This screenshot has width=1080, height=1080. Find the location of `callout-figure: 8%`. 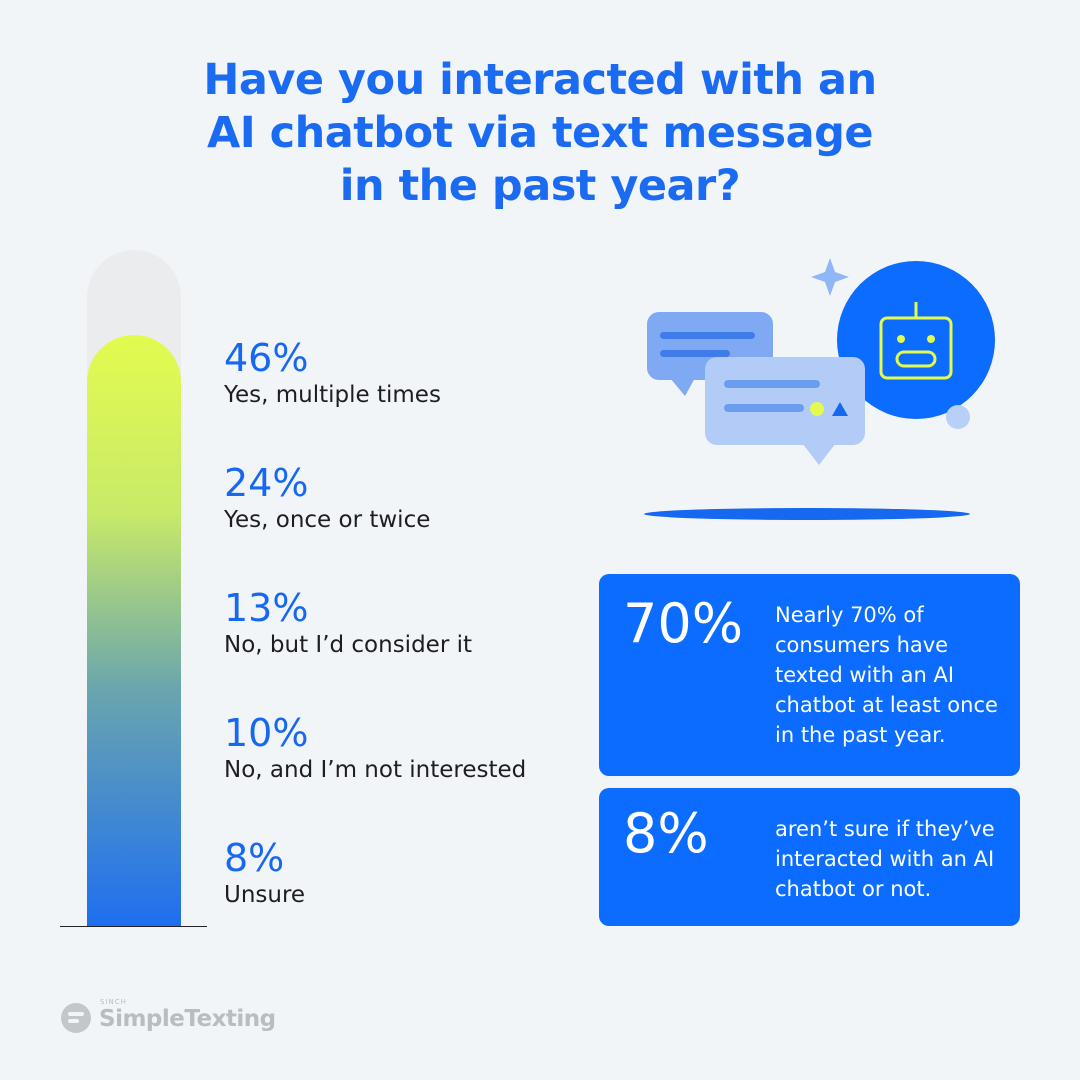

callout-figure: 8% is located at coordinates (666, 833).